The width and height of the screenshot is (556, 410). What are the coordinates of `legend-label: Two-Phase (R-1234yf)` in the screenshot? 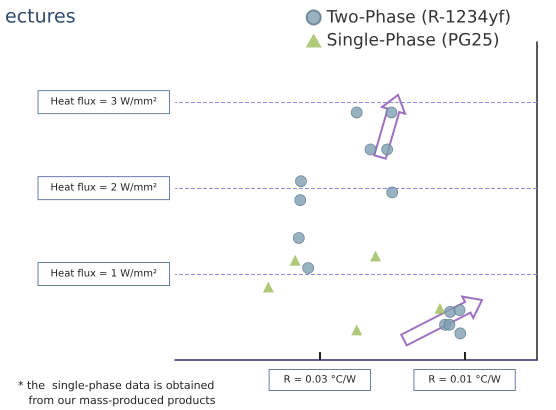 It's located at (419, 18).